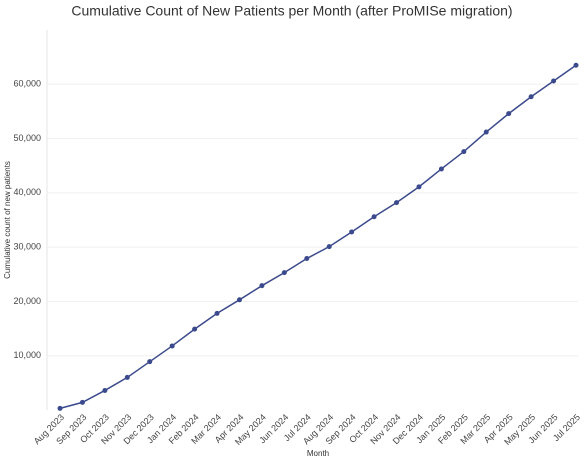 Image resolution: width=584 pixels, height=462 pixels. Describe the element at coordinates (27, 247) in the screenshot. I see `y-tick-label: 30,000` at that location.